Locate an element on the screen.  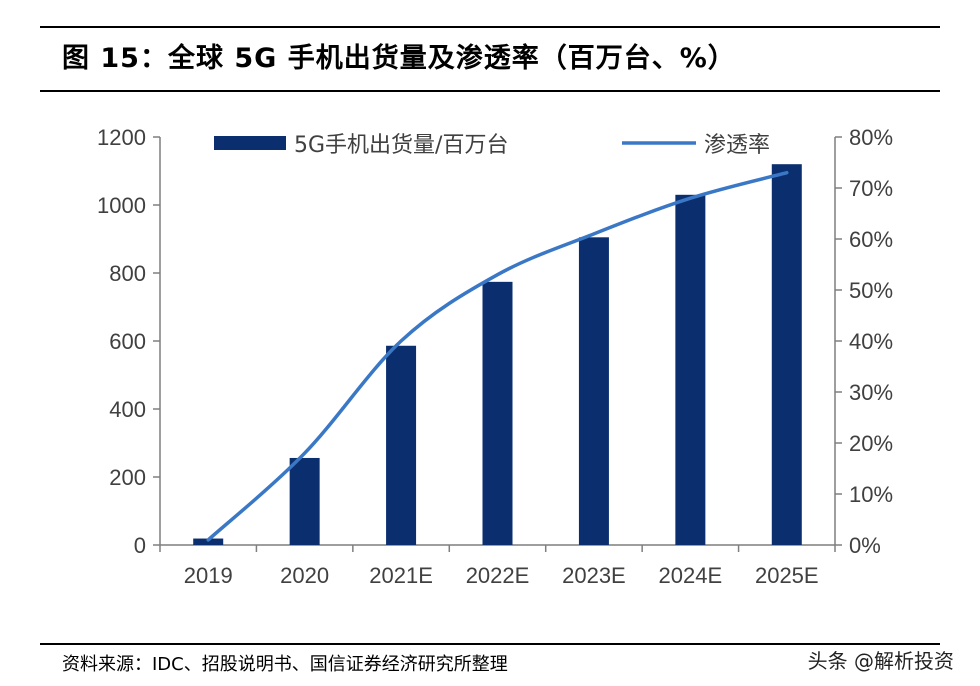
right-axis-tick-label: 20% is located at coordinates (871, 443).